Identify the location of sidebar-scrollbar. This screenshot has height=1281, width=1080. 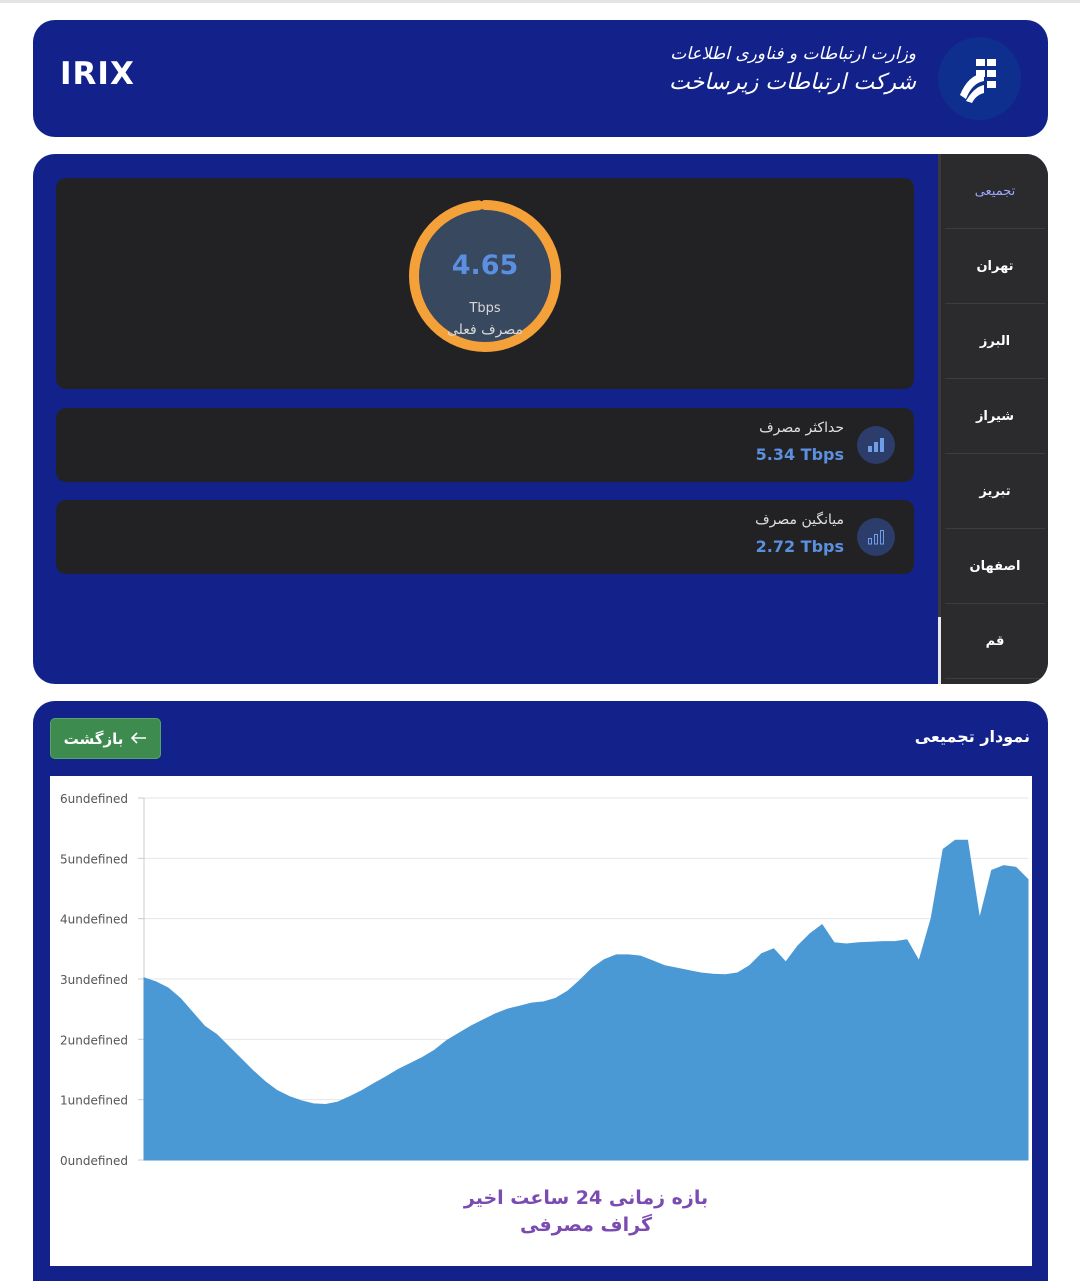
(939, 650).